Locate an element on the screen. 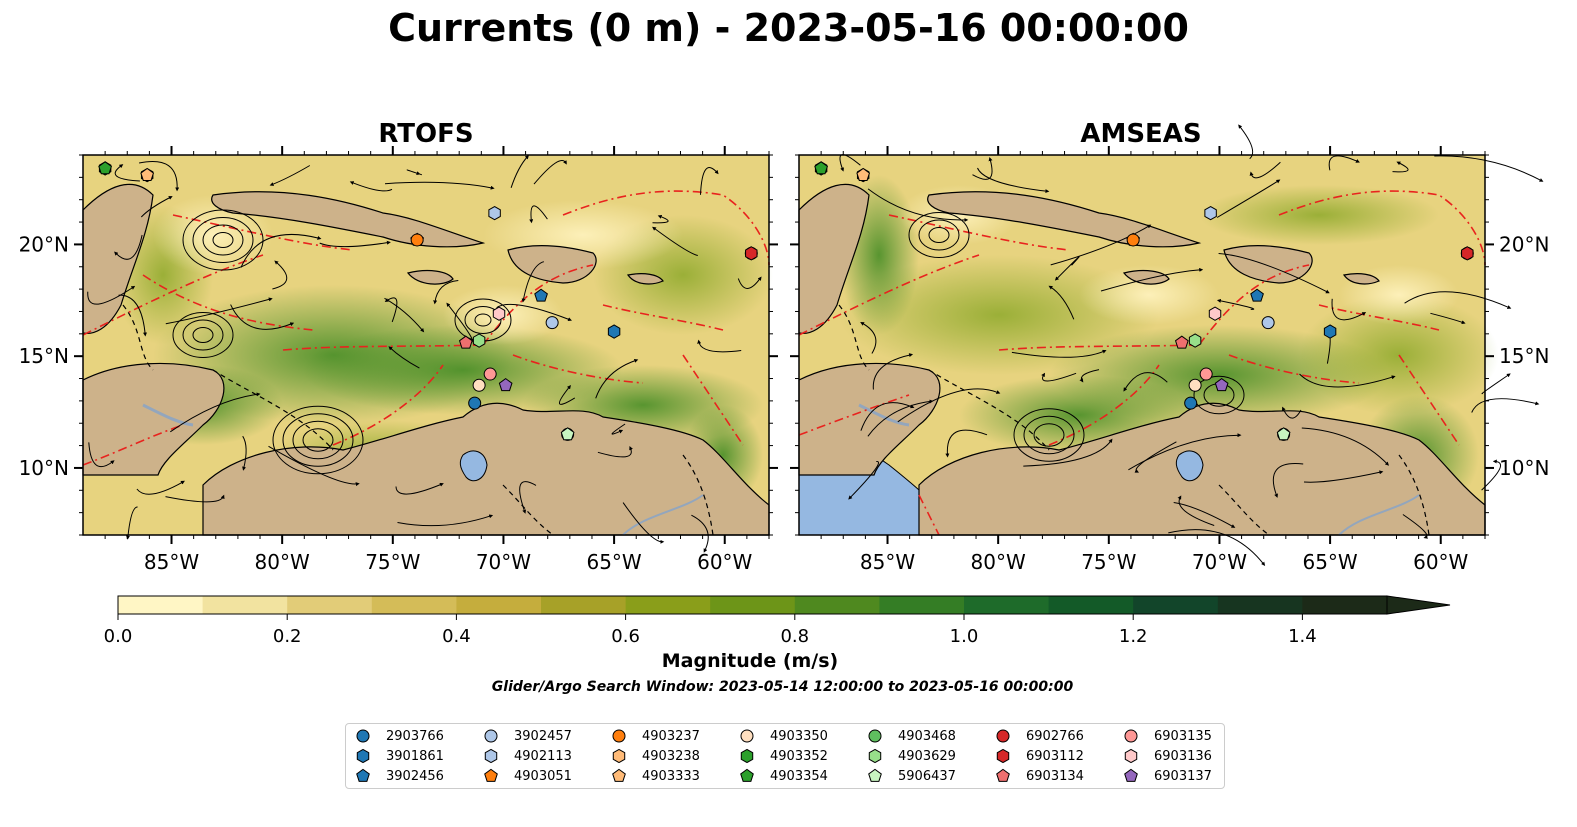  legend-label: 6903135 is located at coordinates (1183, 736).